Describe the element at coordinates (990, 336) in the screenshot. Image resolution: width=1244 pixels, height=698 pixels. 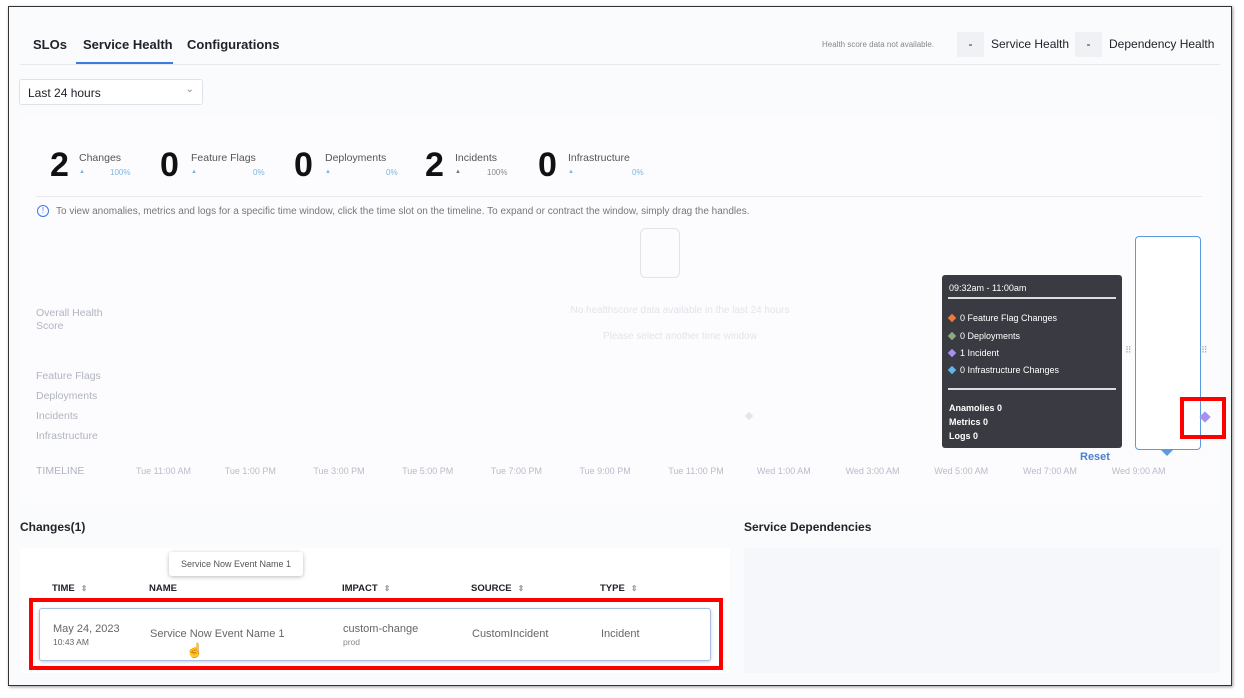
I see `text: 0 Deployments` at that location.